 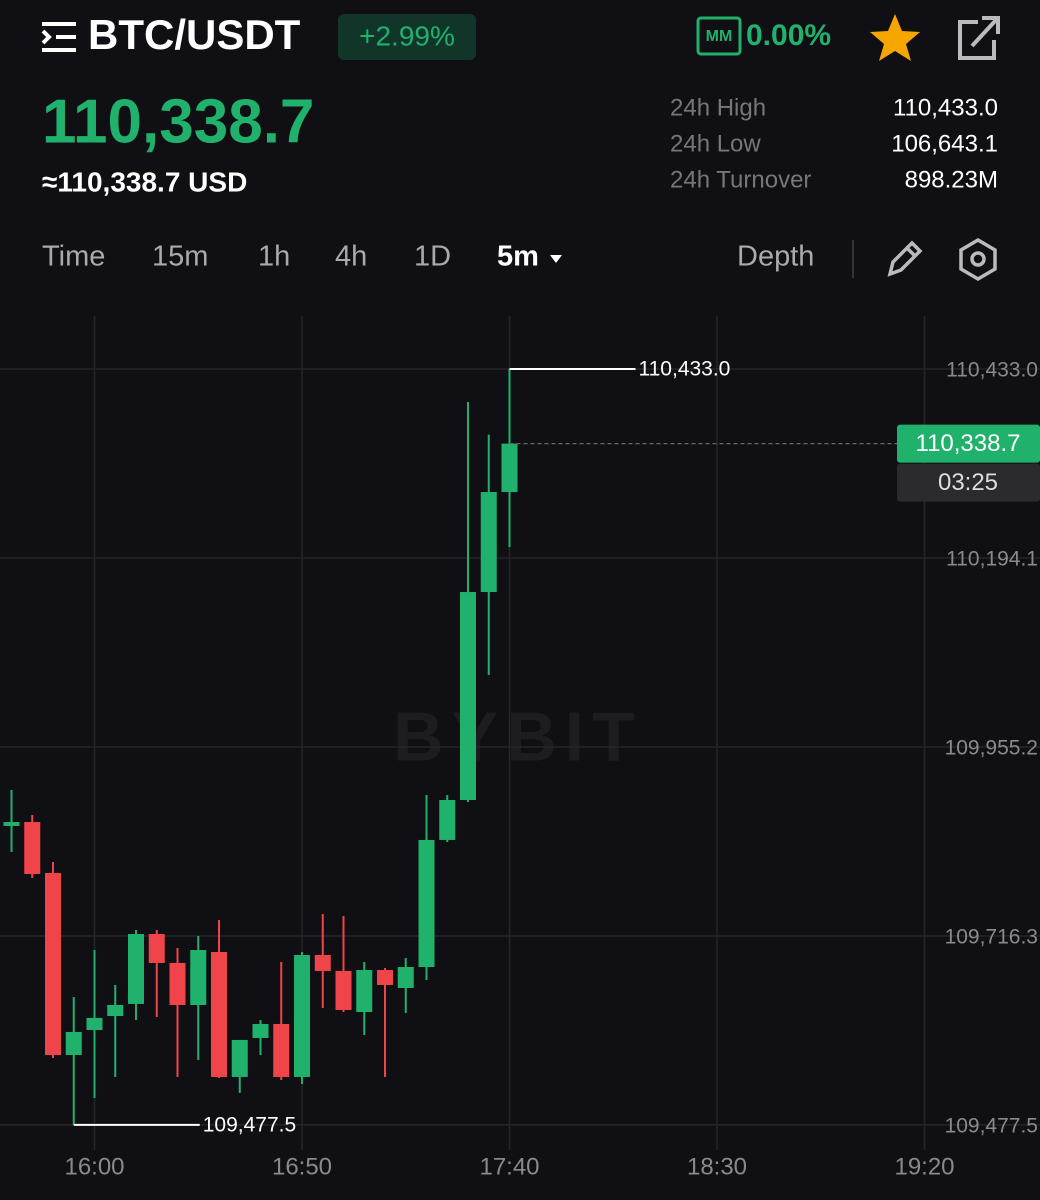 What do you see at coordinates (991, 748) in the screenshot?
I see `y-tick-label: 109,955.2` at bounding box center [991, 748].